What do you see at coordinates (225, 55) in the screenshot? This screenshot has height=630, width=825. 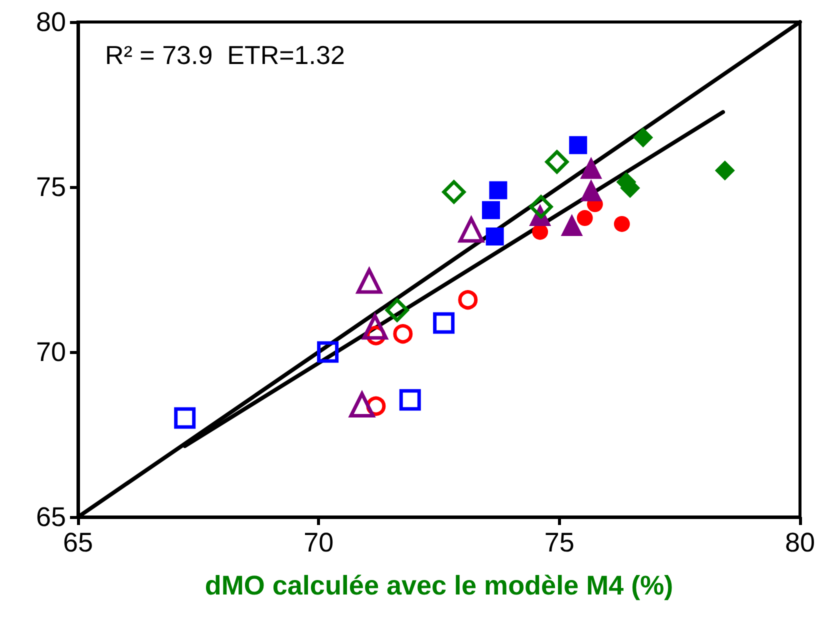 I see `annotation: R² = 73.9 ETR=1.32` at bounding box center [225, 55].